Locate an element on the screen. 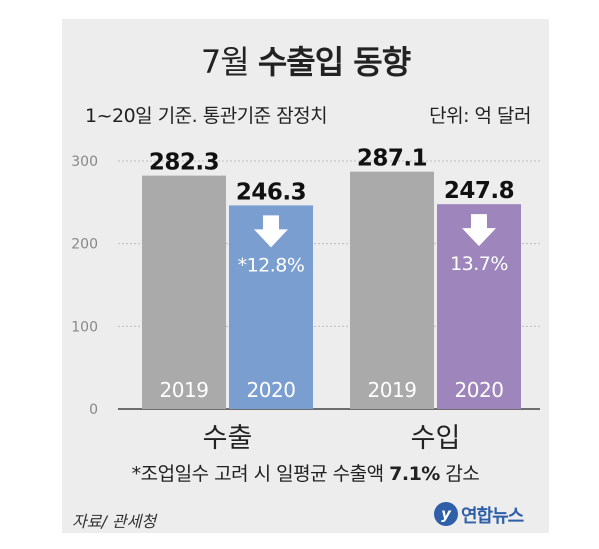 The height and width of the screenshot is (549, 599). y-tick-label: 300 is located at coordinates (84, 162).